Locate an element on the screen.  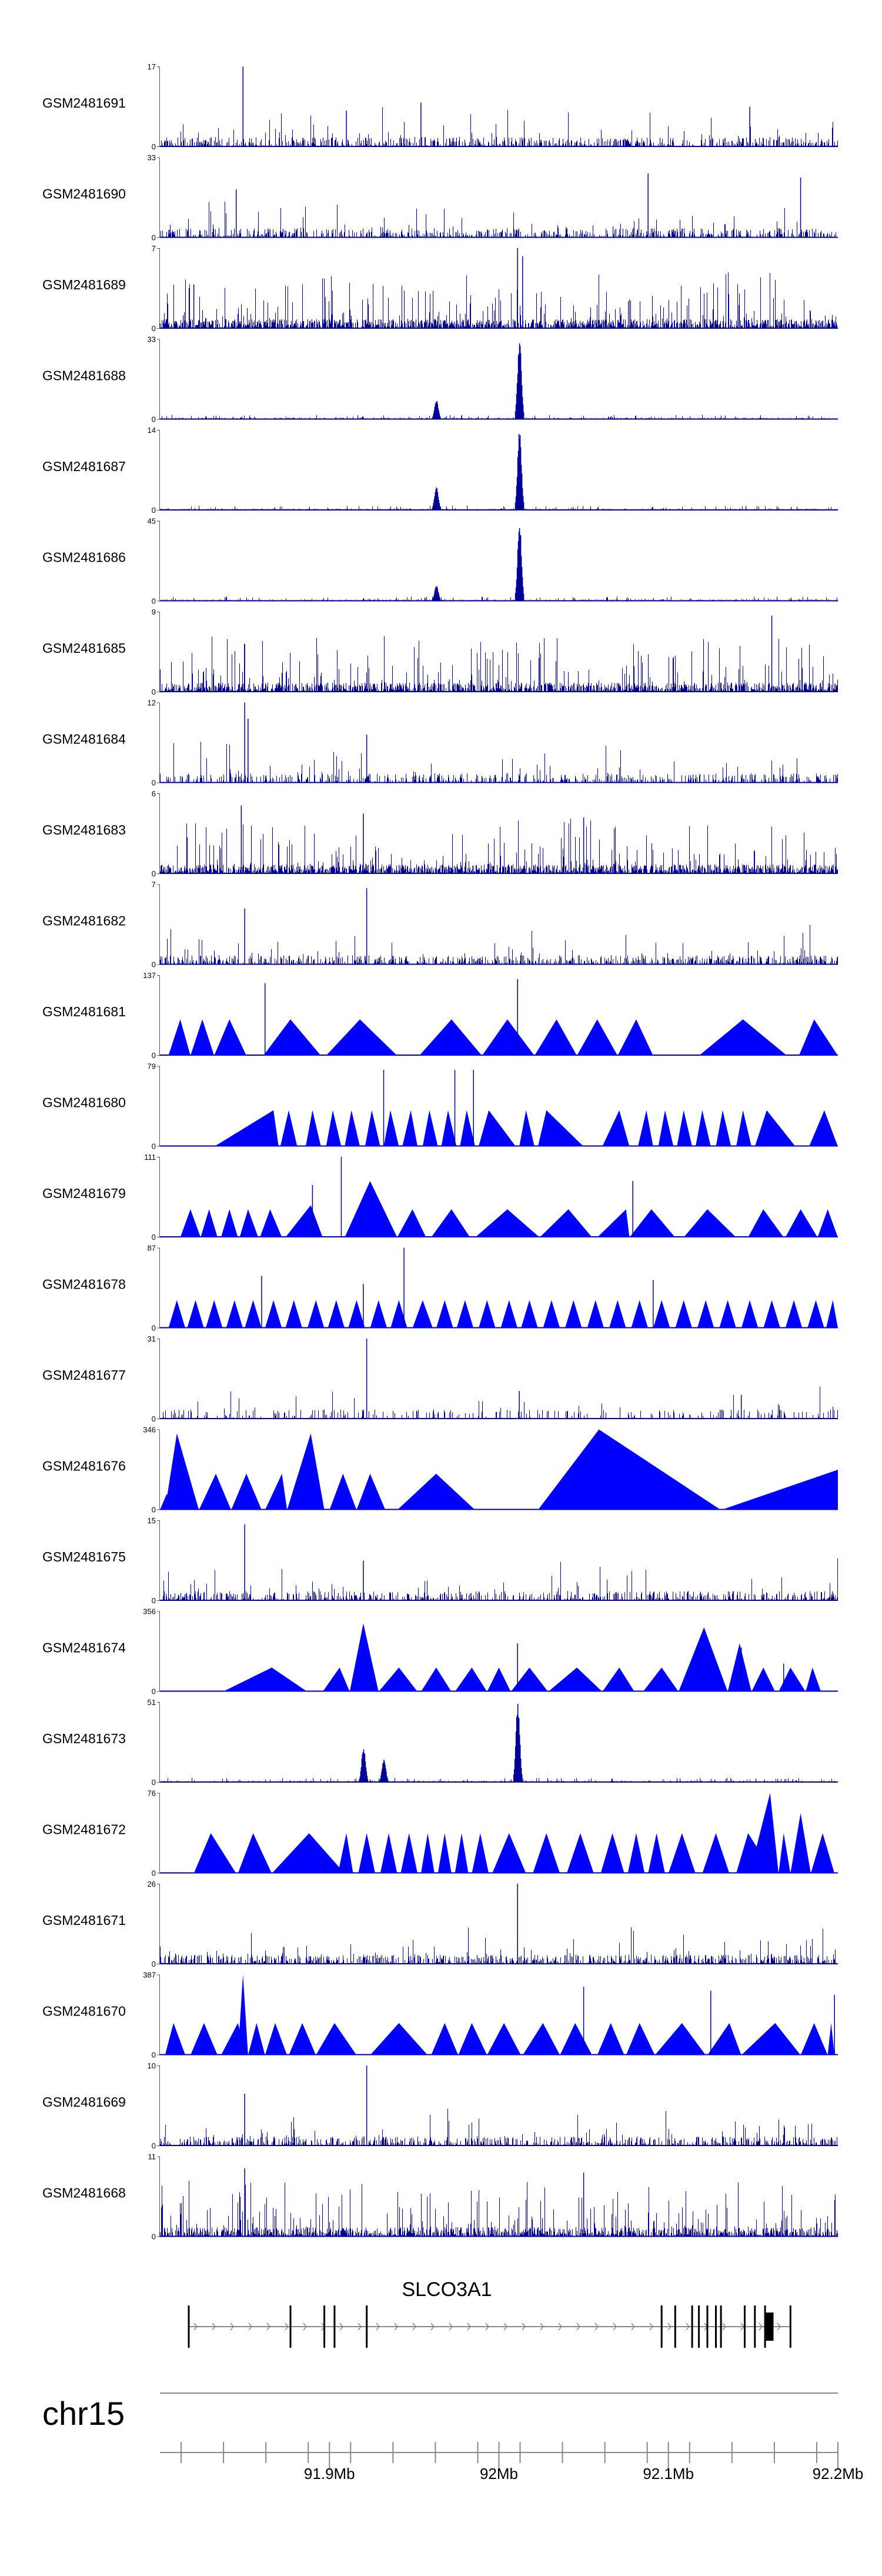
track-GSM2481691: GSM2481691 17 0 is located at coordinates (440, 106).